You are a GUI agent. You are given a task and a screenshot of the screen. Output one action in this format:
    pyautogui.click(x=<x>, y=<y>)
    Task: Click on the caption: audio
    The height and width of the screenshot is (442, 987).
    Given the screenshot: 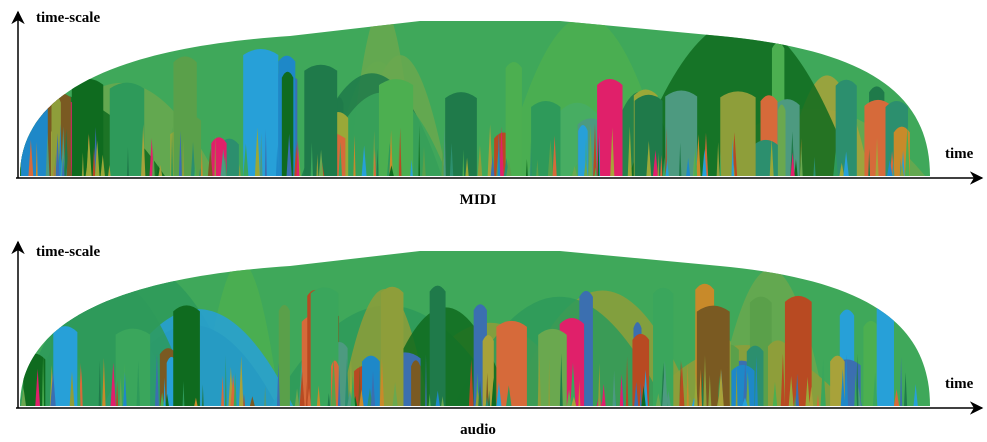 What is the action you would take?
    pyautogui.click(x=478, y=430)
    